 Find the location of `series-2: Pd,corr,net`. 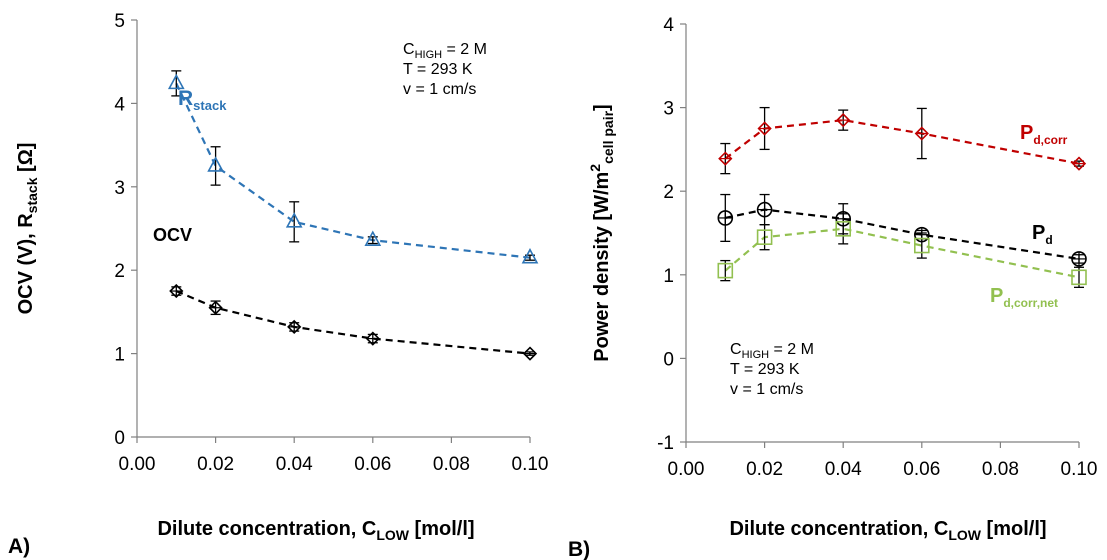

series-2: Pd,corr,net is located at coordinates (902, 261).